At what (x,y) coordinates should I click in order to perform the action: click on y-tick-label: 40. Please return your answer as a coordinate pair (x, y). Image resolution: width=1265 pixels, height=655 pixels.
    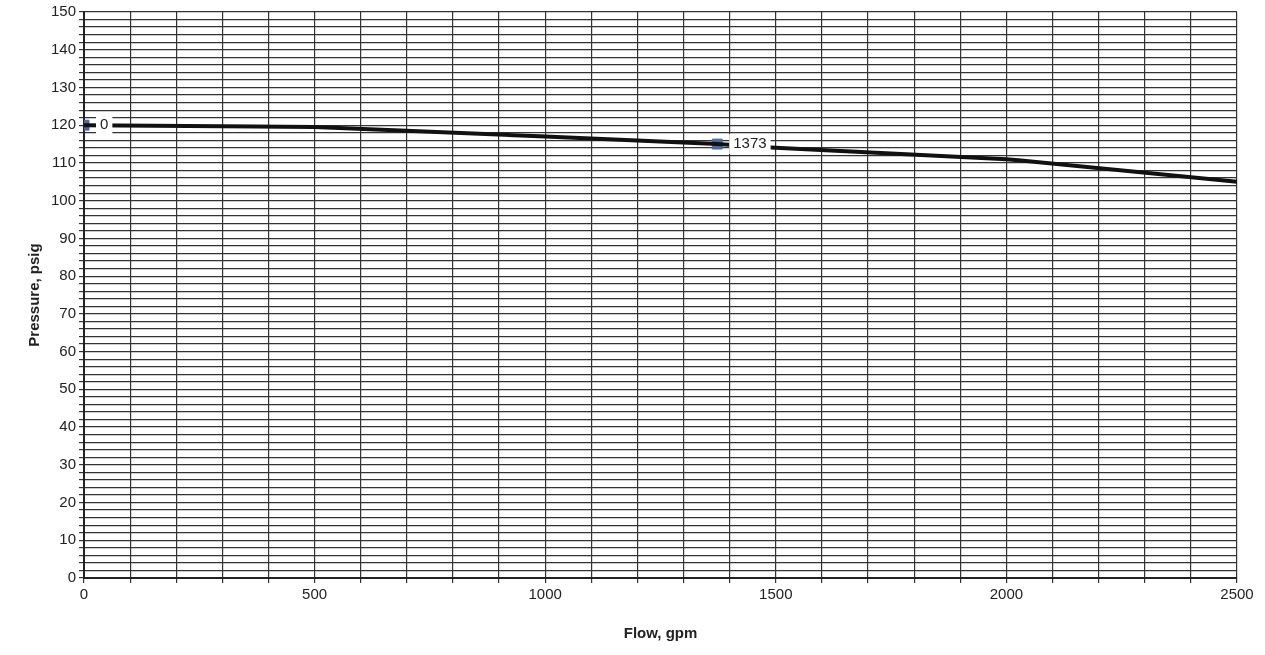
    Looking at the image, I should click on (68, 426).